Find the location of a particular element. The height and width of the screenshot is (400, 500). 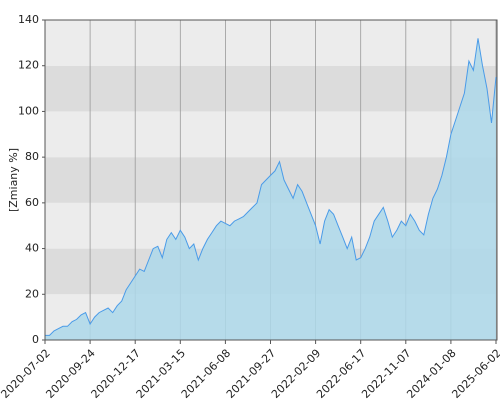

y-tick-label: 0 is located at coordinates (35, 339).